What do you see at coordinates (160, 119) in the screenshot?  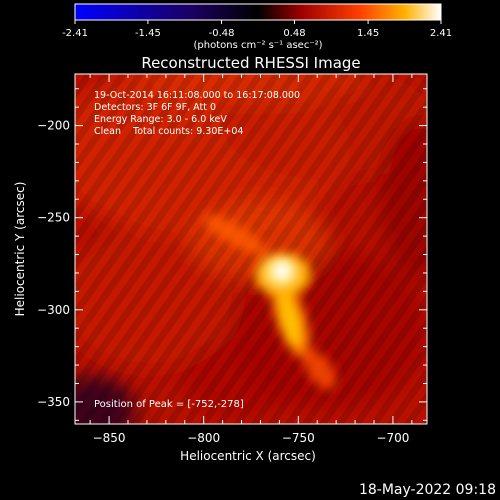 I see `annotation-energy-range: Energy Range: 3.0 - 6.0 keV` at bounding box center [160, 119].